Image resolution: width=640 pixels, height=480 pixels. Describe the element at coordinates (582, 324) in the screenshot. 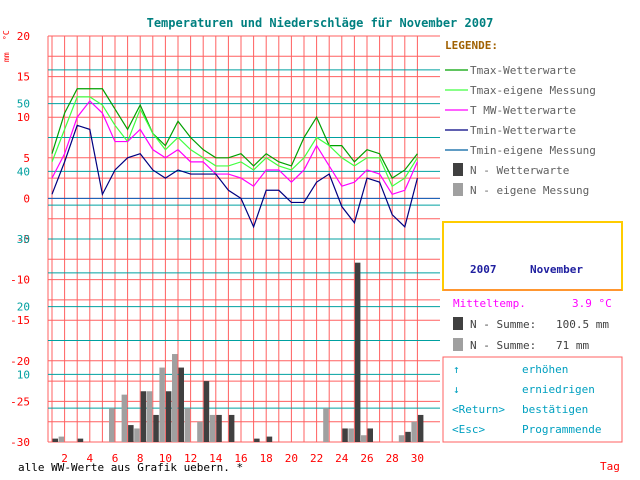

I see `sum-ww-value: 100.5 mm` at that location.